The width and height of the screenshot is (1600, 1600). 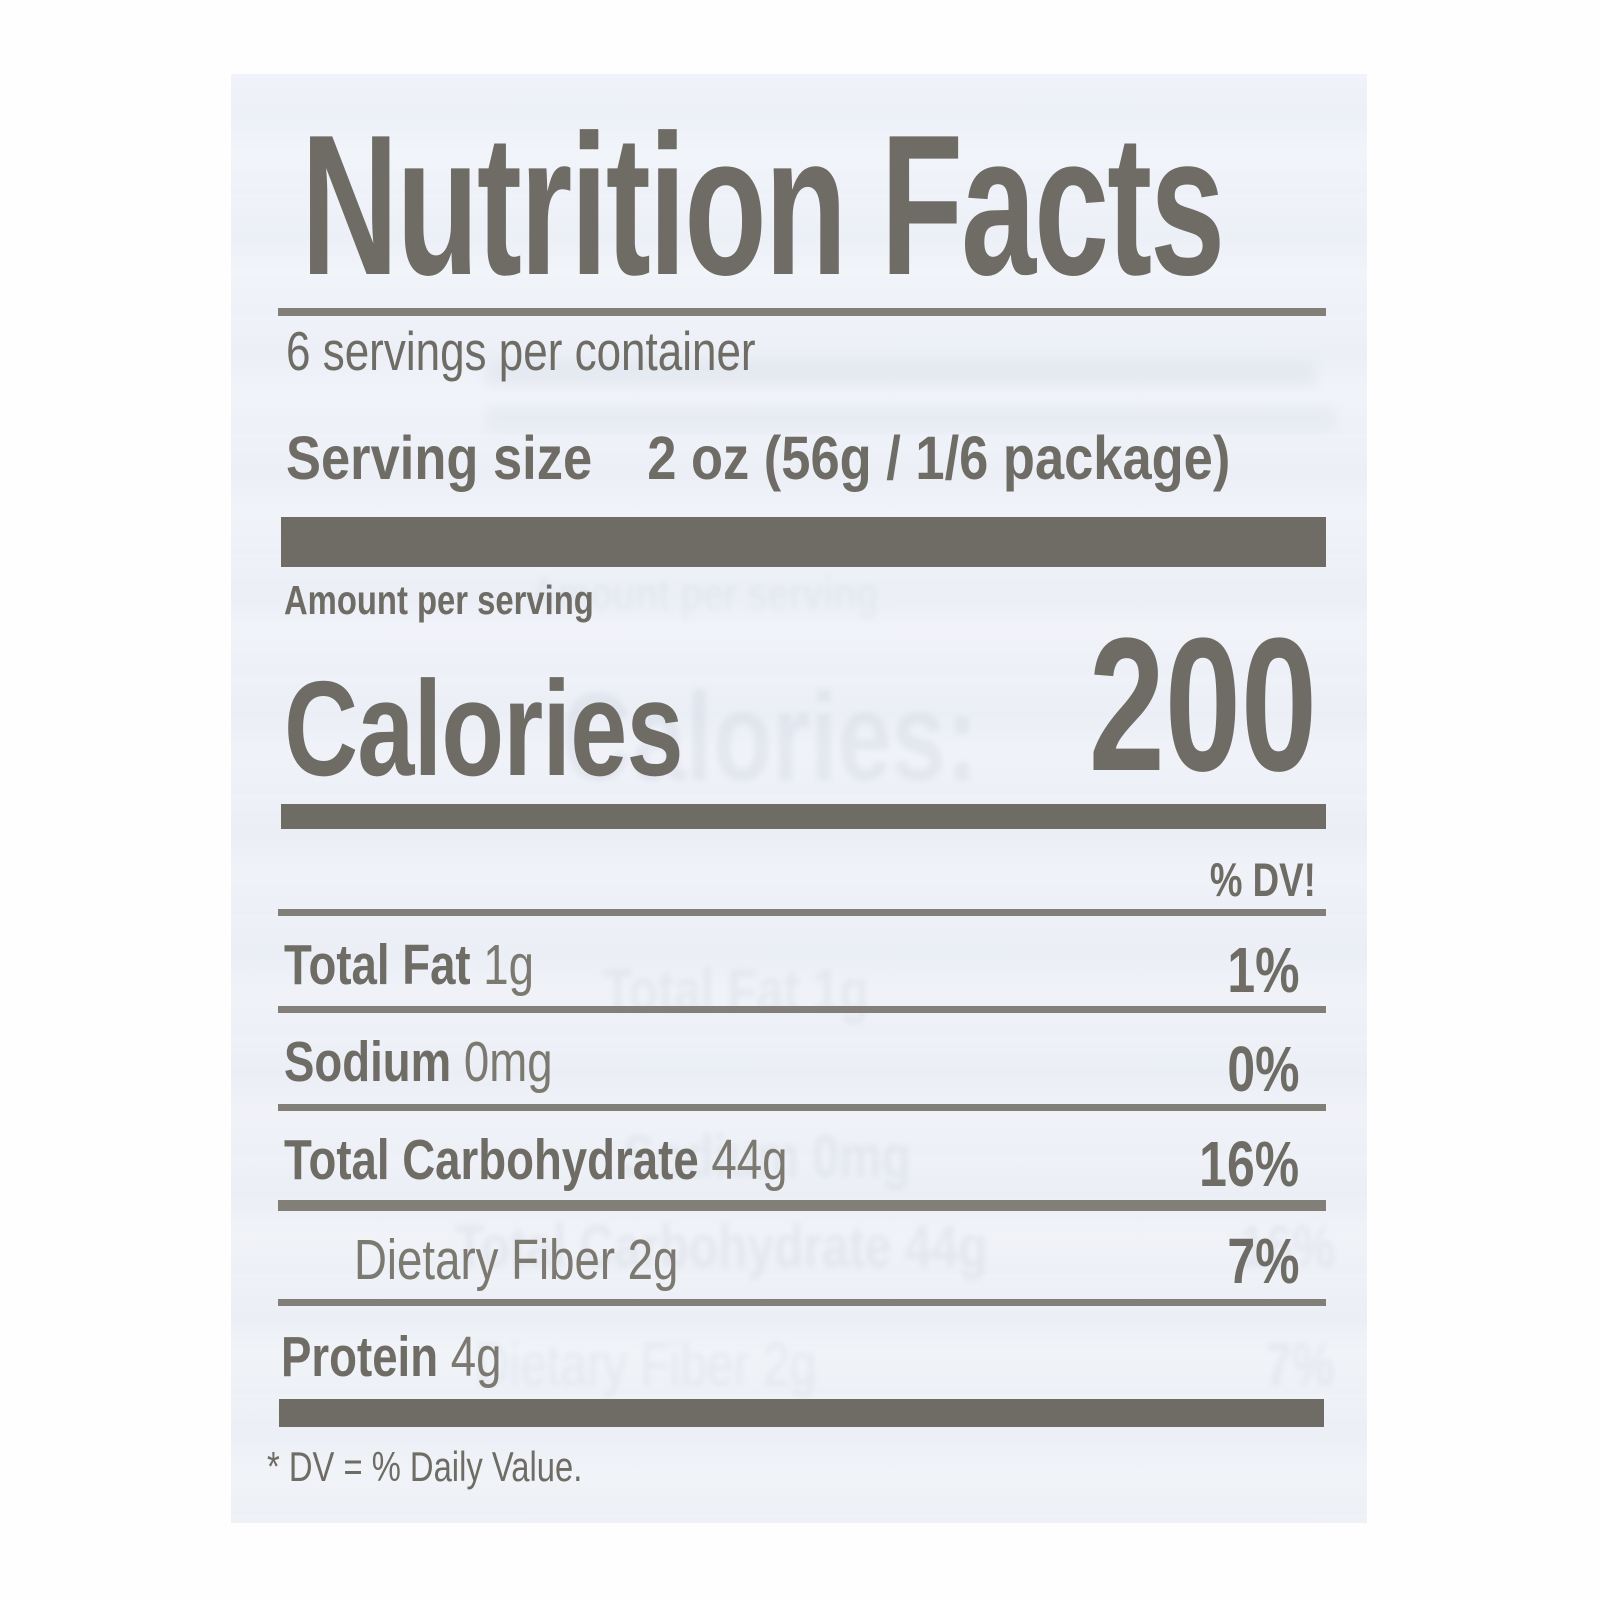 What do you see at coordinates (763, 205) in the screenshot?
I see `label-title: Nutrition Facts` at bounding box center [763, 205].